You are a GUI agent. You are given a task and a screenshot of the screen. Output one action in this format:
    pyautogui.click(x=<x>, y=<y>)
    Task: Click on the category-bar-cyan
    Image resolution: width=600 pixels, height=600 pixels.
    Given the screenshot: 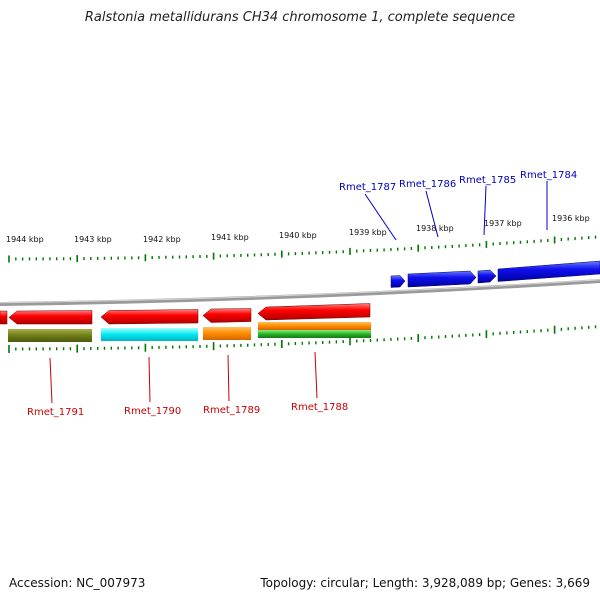 What is the action you would take?
    pyautogui.click(x=149, y=334)
    